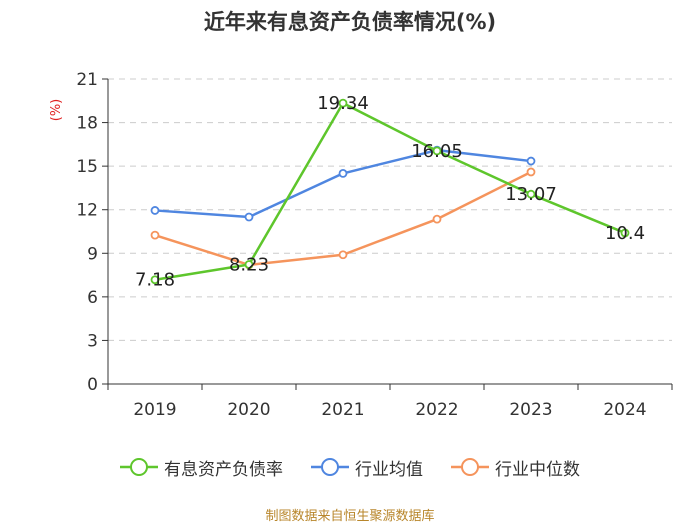  What do you see at coordinates (342, 410) in the screenshot?
I see `x-tick-label: 2021` at bounding box center [342, 410].